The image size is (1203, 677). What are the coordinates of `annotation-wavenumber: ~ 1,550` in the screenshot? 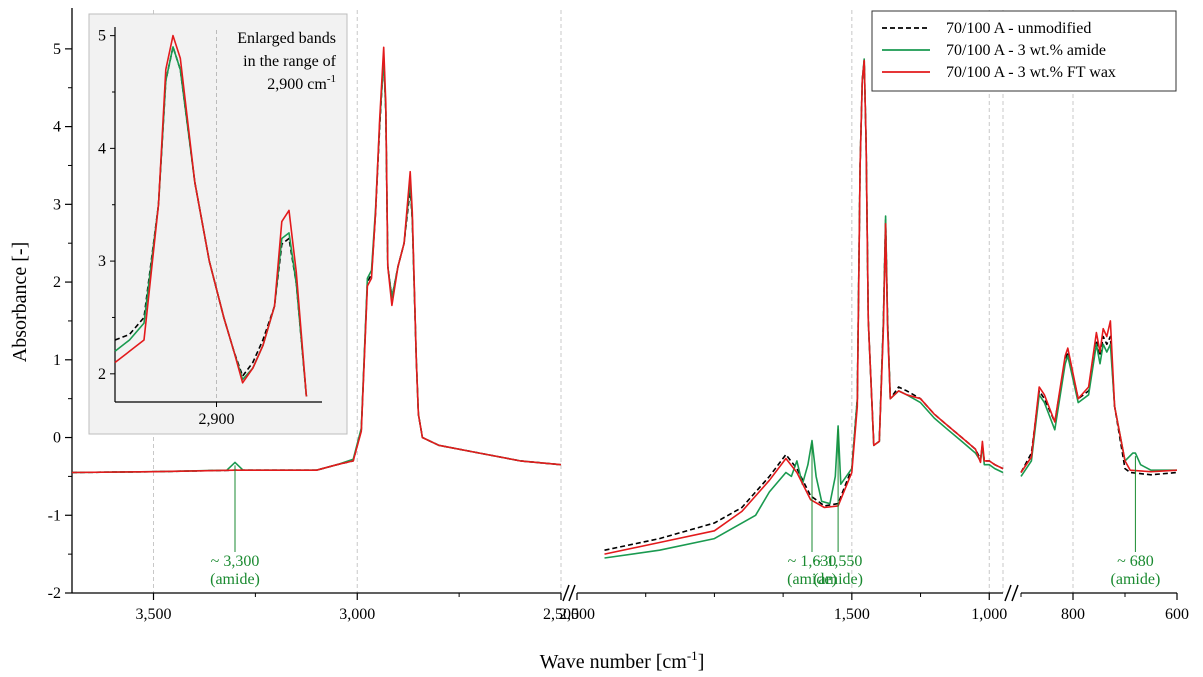 It's located at (838, 561).